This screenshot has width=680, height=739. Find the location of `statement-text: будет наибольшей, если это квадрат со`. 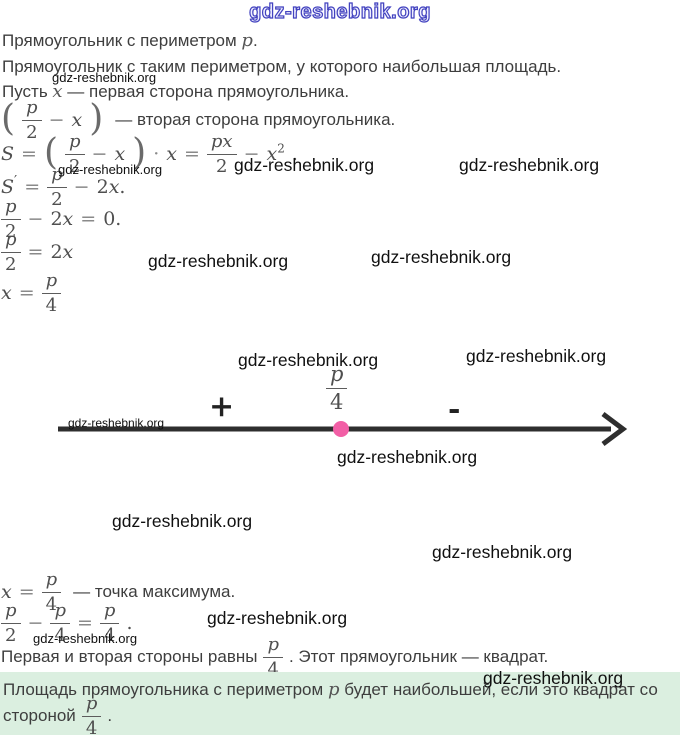

statement-text: будет наибольшей, если это квадрат со is located at coordinates (501, 689).